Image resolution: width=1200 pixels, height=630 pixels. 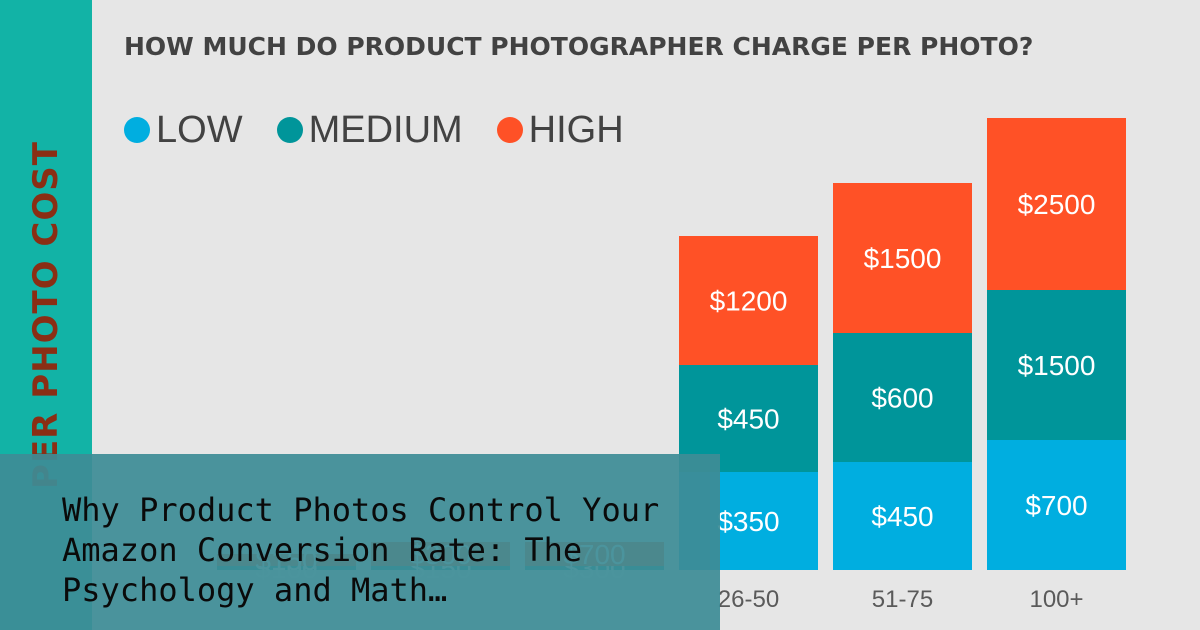 I want to click on legend-label-high: HIGH, so click(x=576, y=129).